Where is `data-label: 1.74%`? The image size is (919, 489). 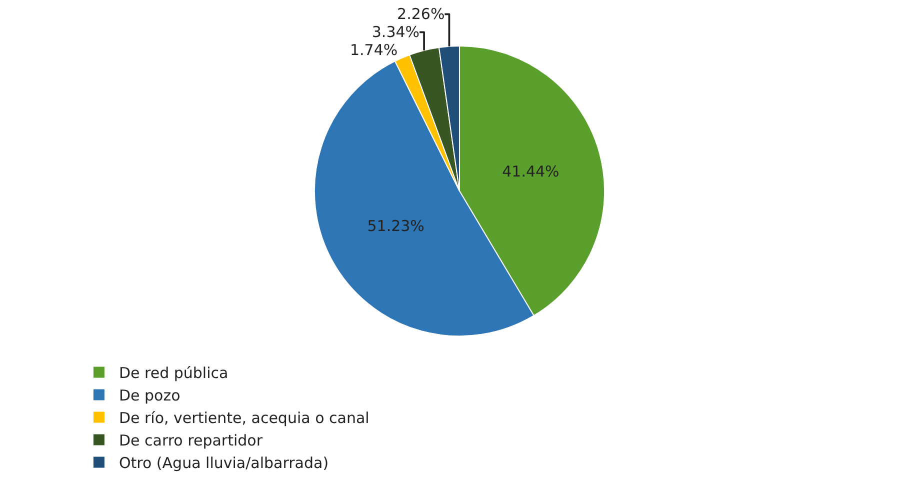
data-label: 1.74% is located at coordinates (374, 50).